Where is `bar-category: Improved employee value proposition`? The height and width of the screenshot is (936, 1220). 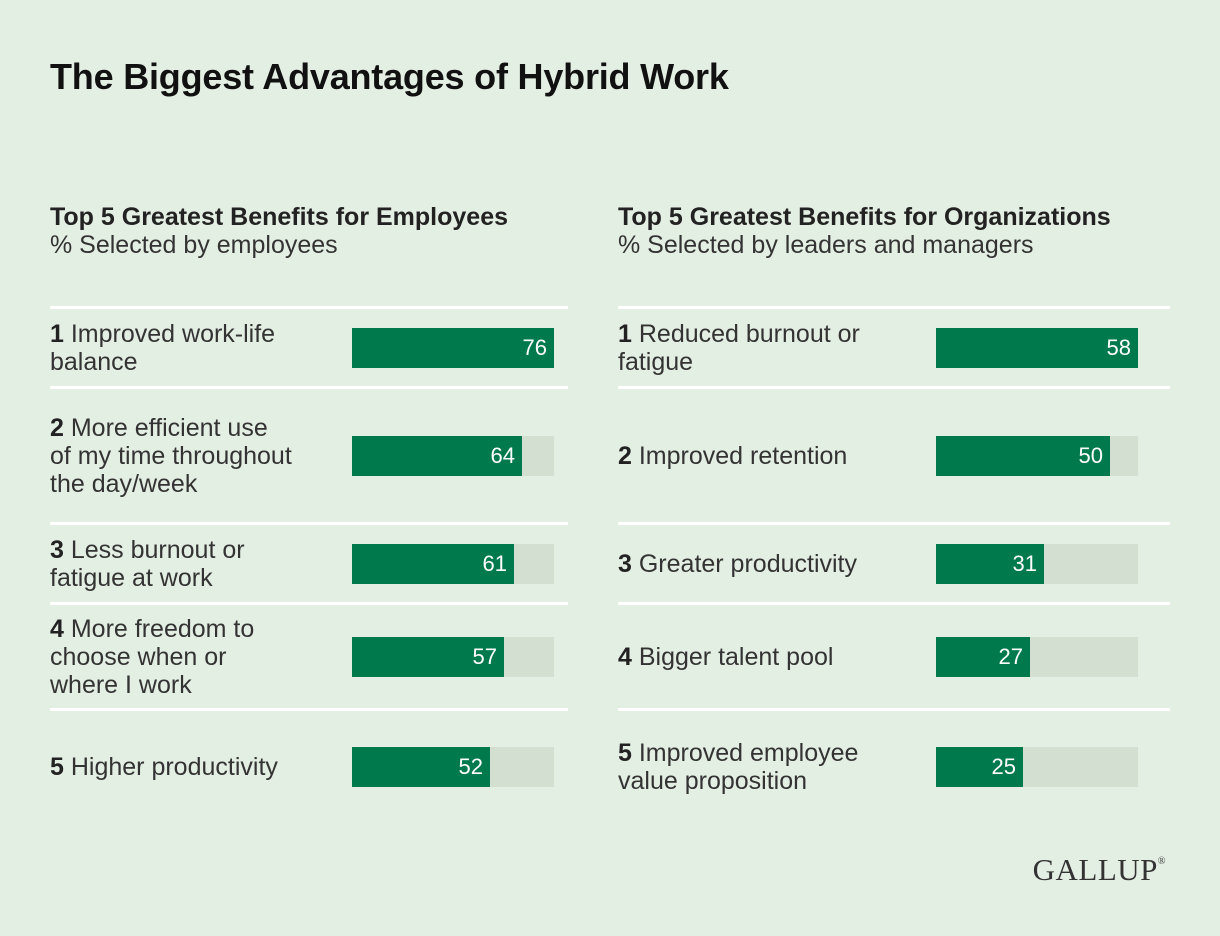
bar-category: Improved employee value proposition is located at coordinates (738, 767).